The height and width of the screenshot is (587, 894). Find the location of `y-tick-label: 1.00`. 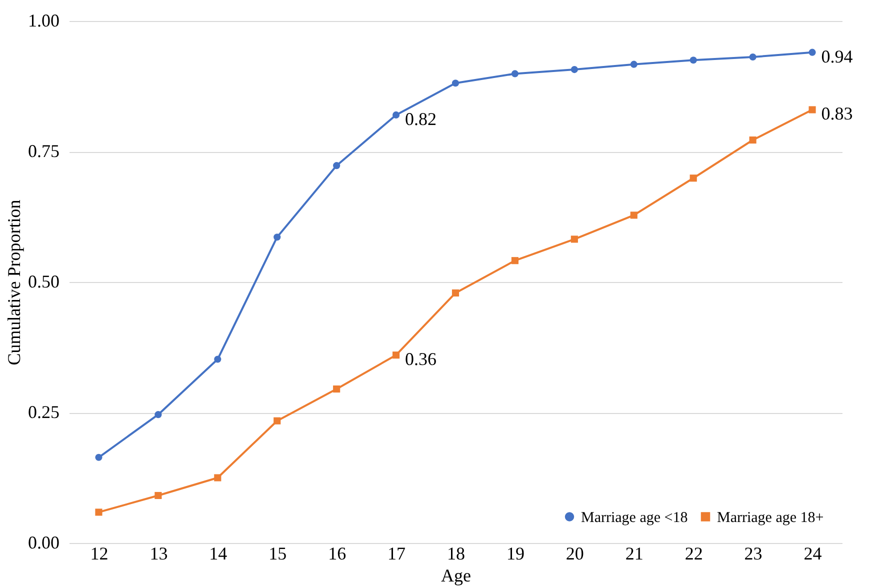

y-tick-label: 1.00 is located at coordinates (44, 20).